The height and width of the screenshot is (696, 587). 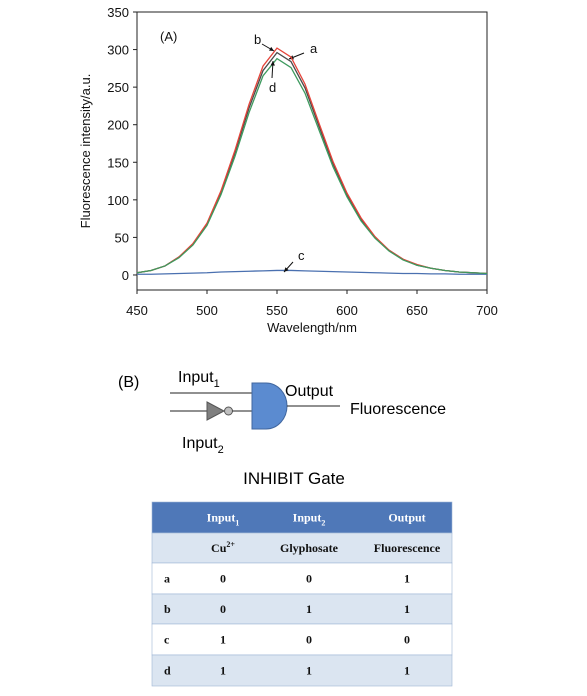 What do you see at coordinates (167, 640) in the screenshot?
I see `table-cell: c` at bounding box center [167, 640].